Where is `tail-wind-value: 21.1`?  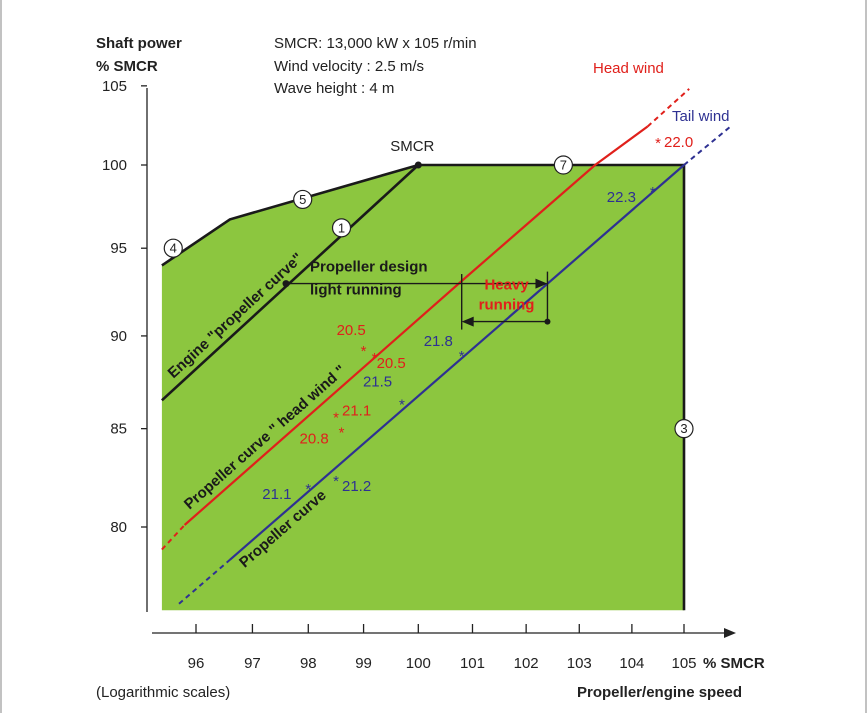 tail-wind-value: 21.1 is located at coordinates (276, 494).